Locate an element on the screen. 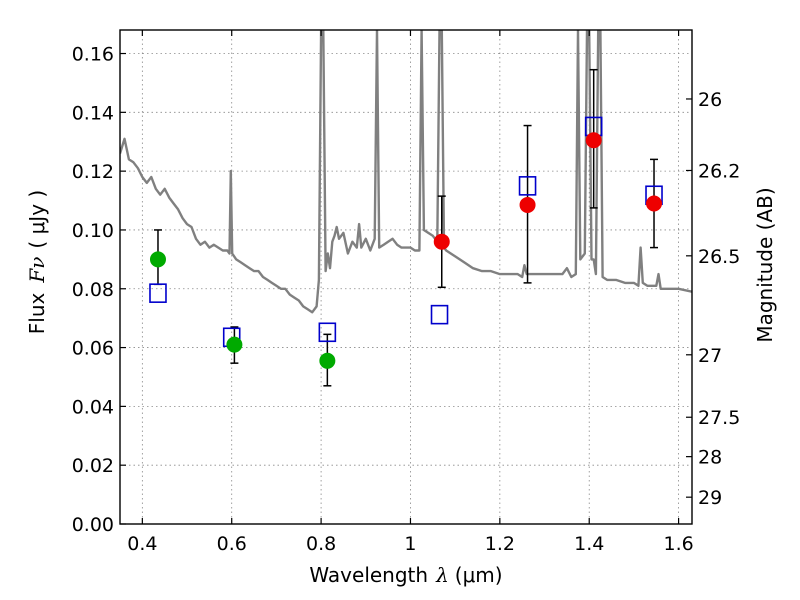 The height and width of the screenshot is (600, 800). right-axis-label: Magnitude (AB) is located at coordinates (765, 264).